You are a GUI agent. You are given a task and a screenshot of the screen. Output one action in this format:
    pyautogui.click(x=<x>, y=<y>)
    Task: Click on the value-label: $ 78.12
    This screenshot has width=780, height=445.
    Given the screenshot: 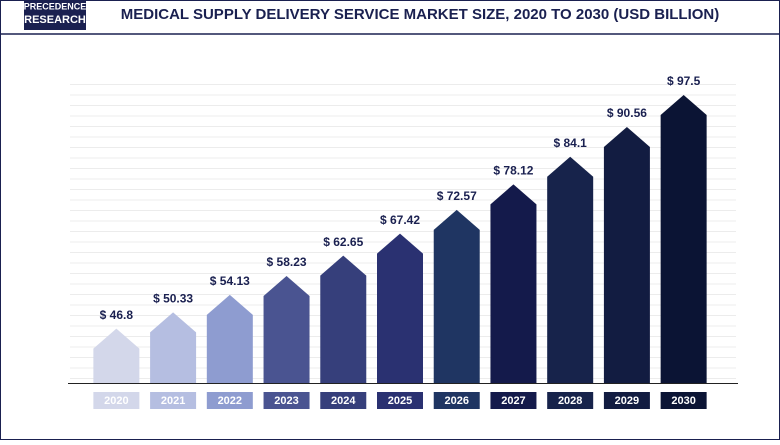 What is the action you would take?
    pyautogui.click(x=513, y=170)
    